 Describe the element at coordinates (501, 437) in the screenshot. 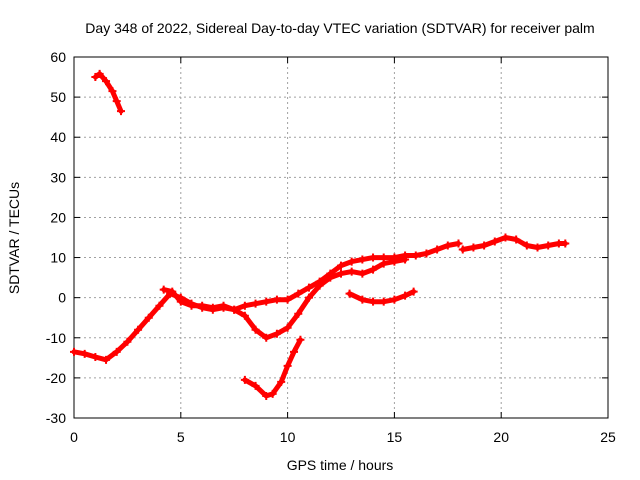

I see `x-tick-label: 20` at that location.